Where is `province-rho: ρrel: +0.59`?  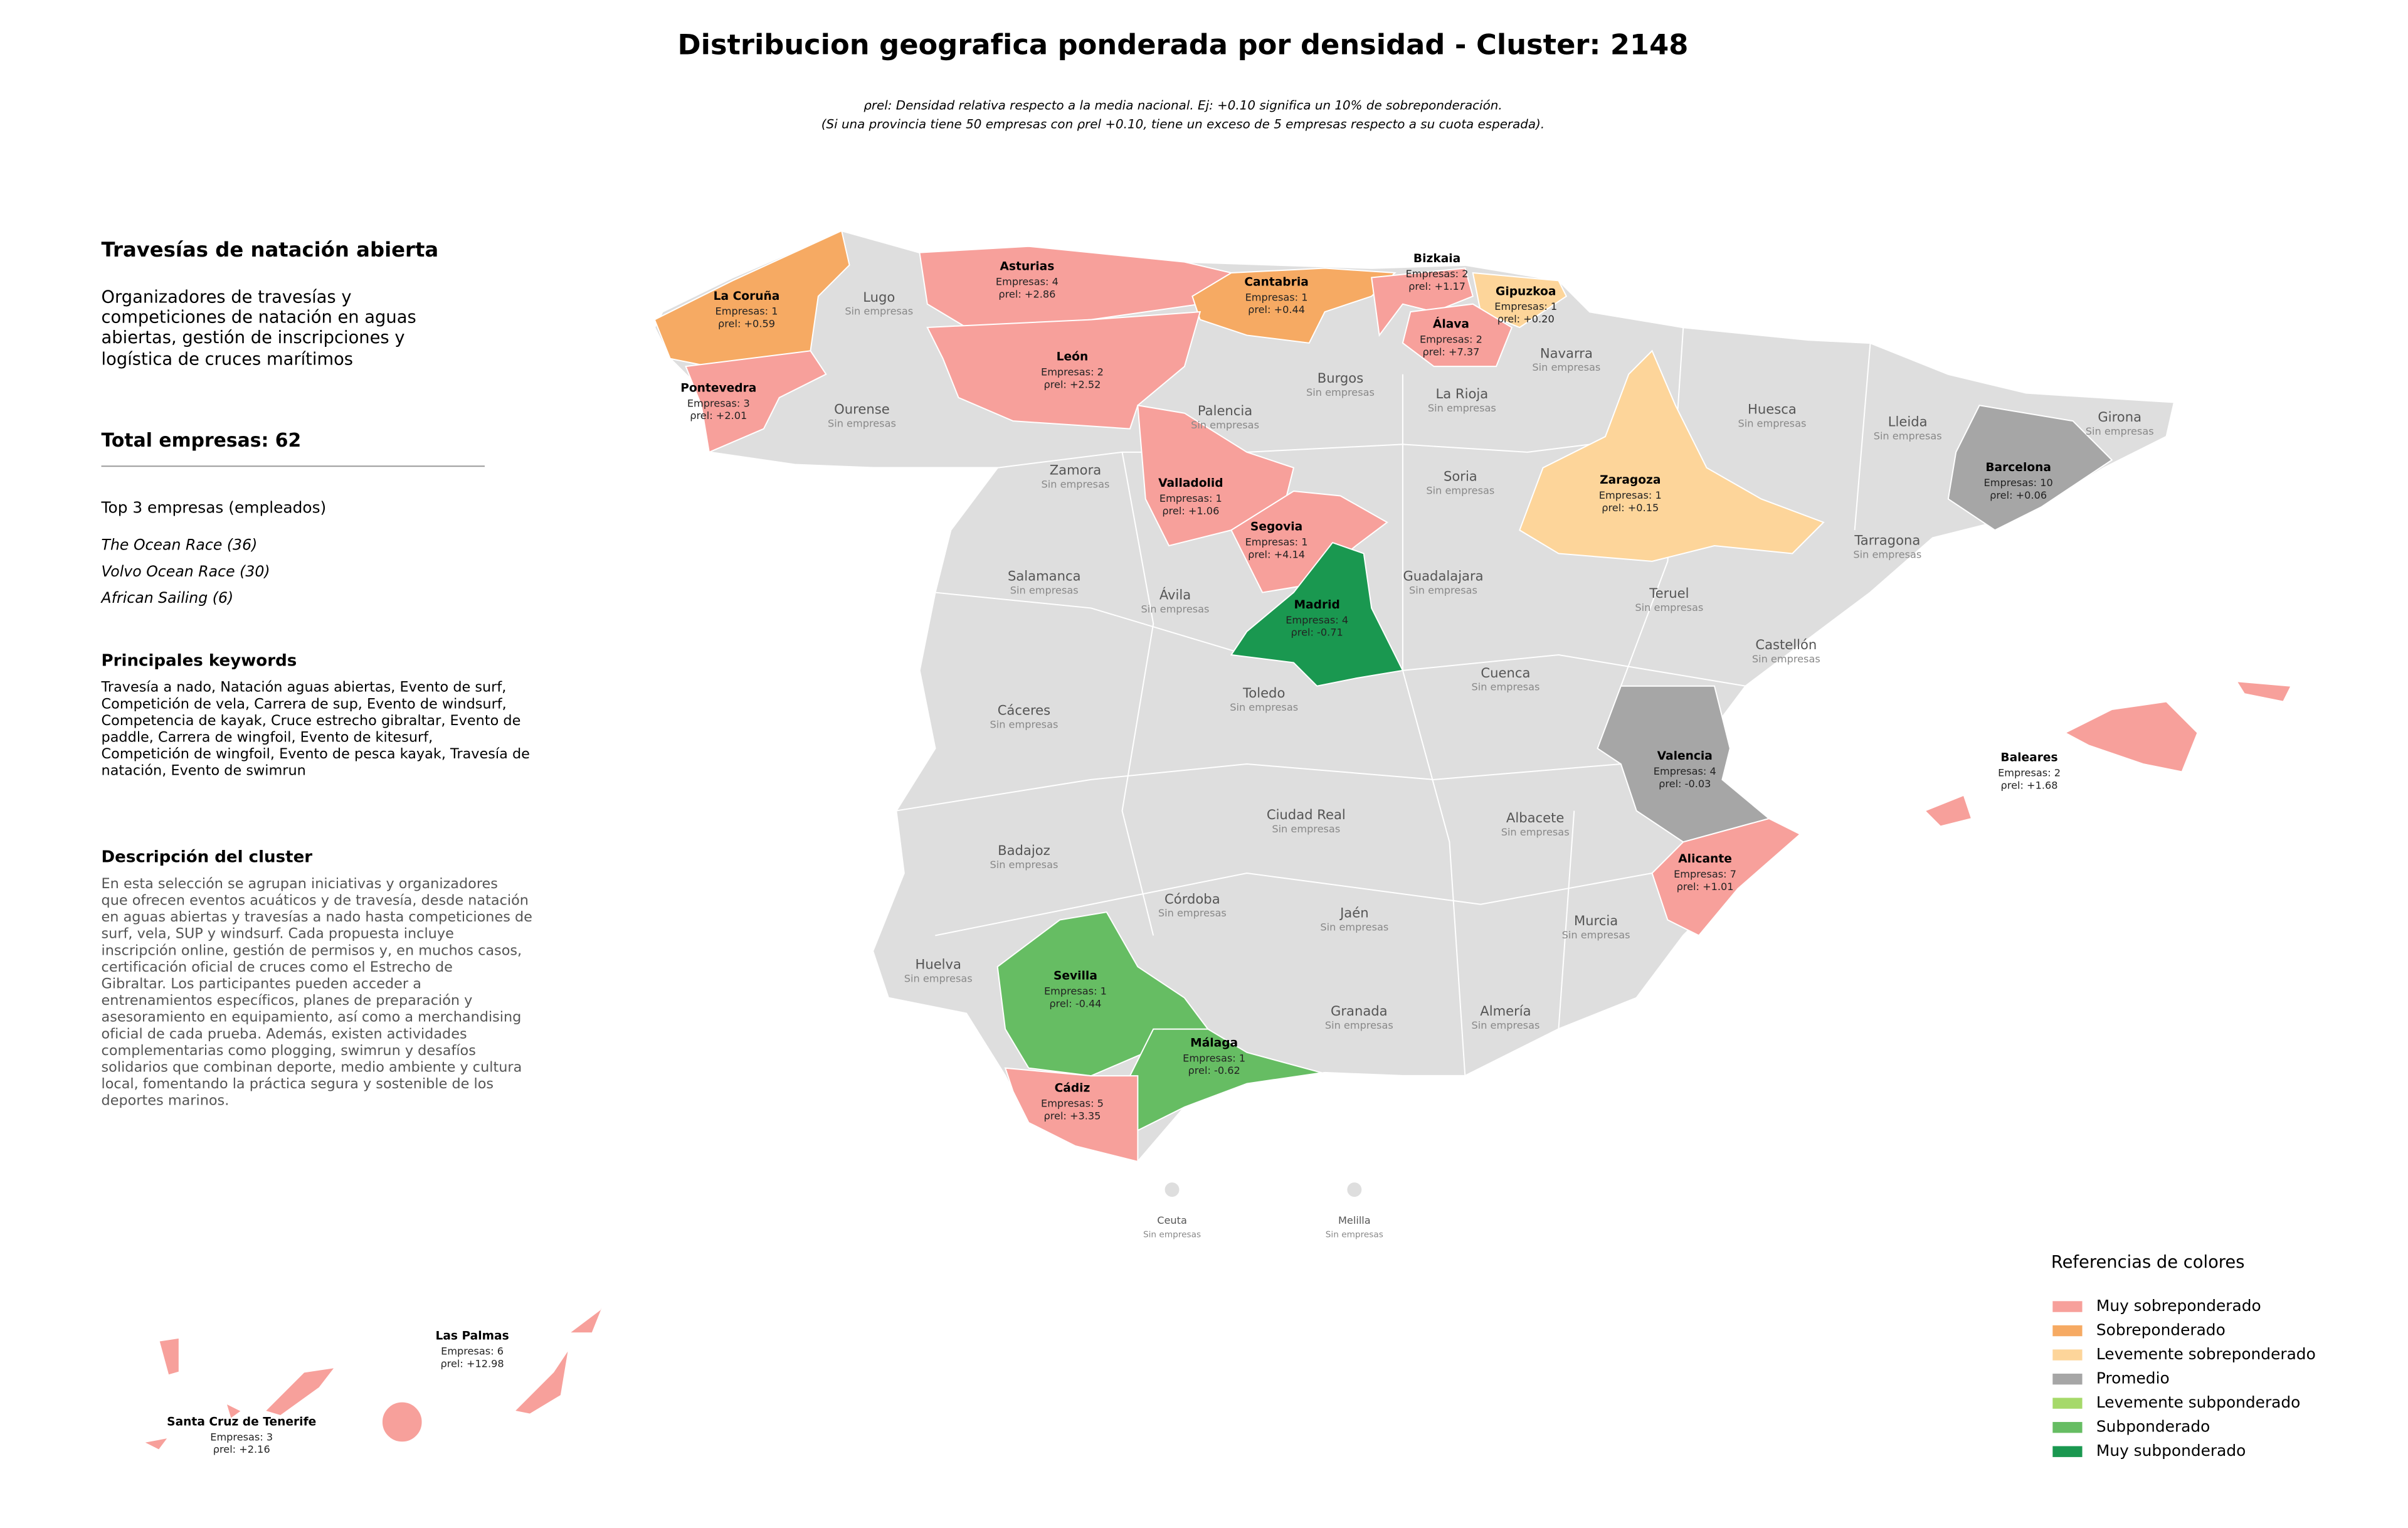 province-rho: ρrel: +0.59 is located at coordinates (746, 324).